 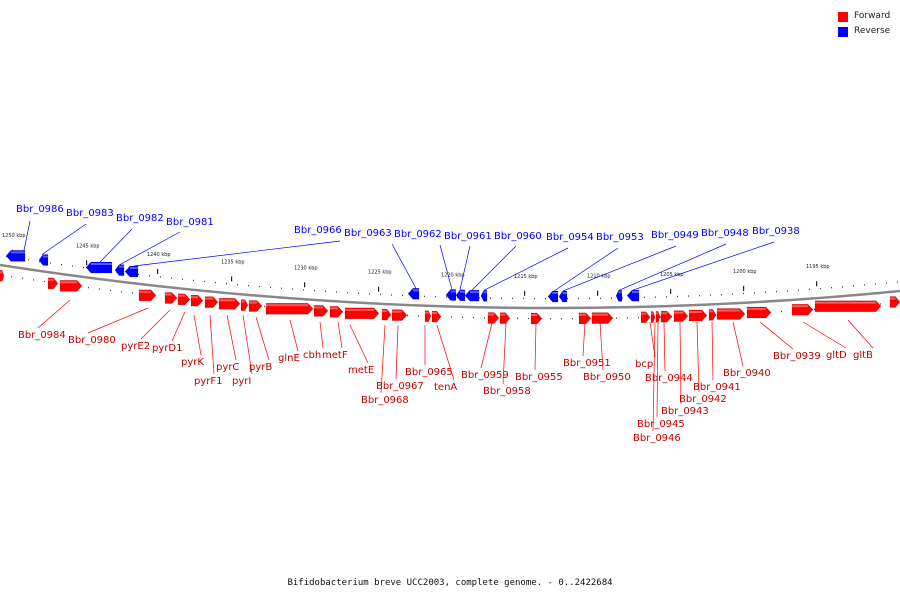 What do you see at coordinates (14, 236) in the screenshot?
I see `scale-label: 1250 kbp` at bounding box center [14, 236].